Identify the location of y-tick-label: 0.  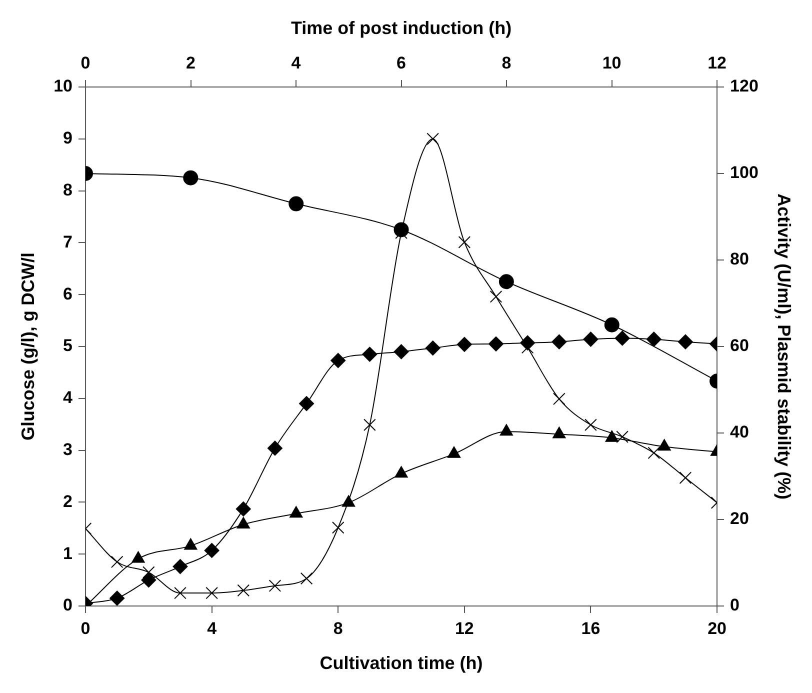
(68, 605).